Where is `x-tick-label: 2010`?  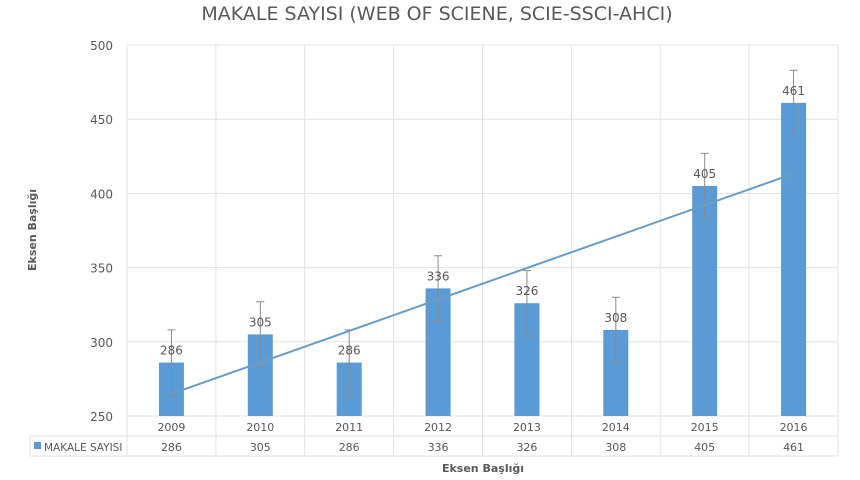
x-tick-label: 2010 is located at coordinates (260, 427).